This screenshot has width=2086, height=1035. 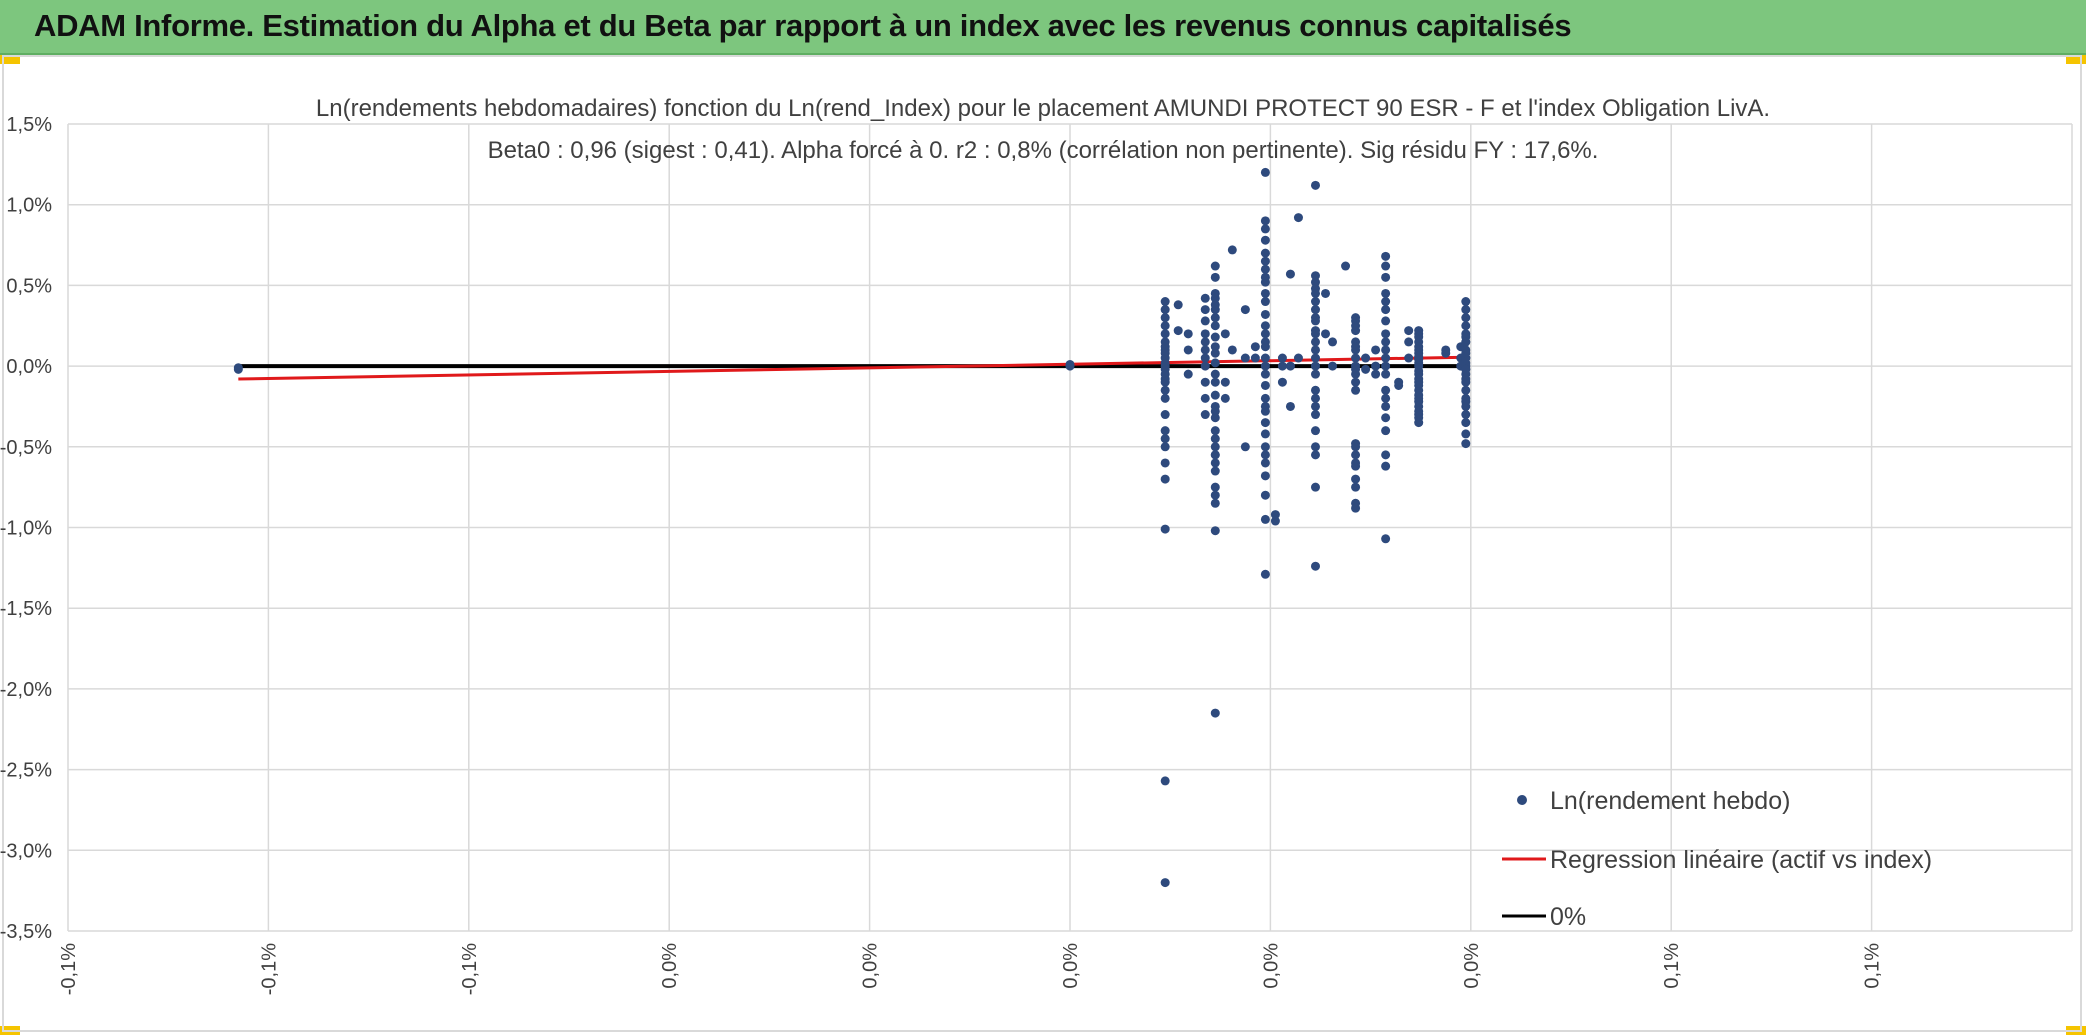 What do you see at coordinates (26, 448) in the screenshot?
I see `y-tick-label: -0,5%` at bounding box center [26, 448].